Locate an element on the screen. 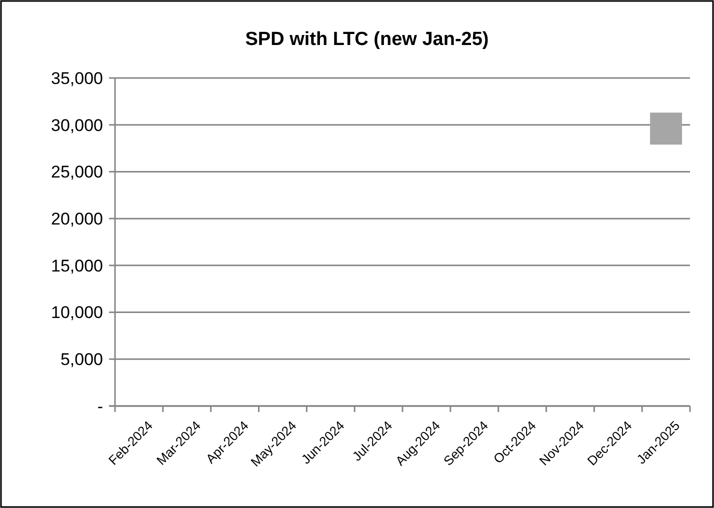  chart-title: SPD with LTC (new Jan-25) is located at coordinates (367, 39).